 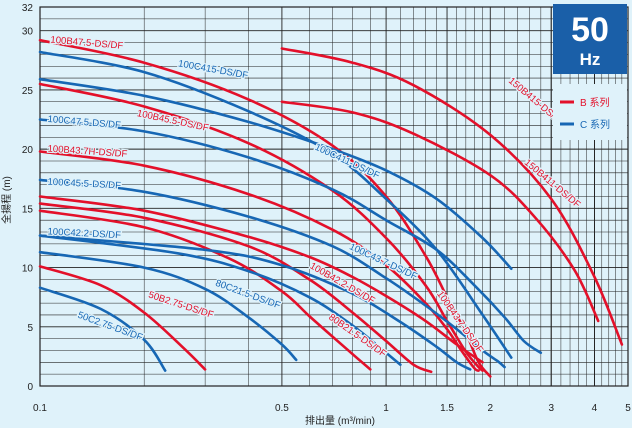 I want to click on x-tick-label: 0.1, so click(x=40, y=408).